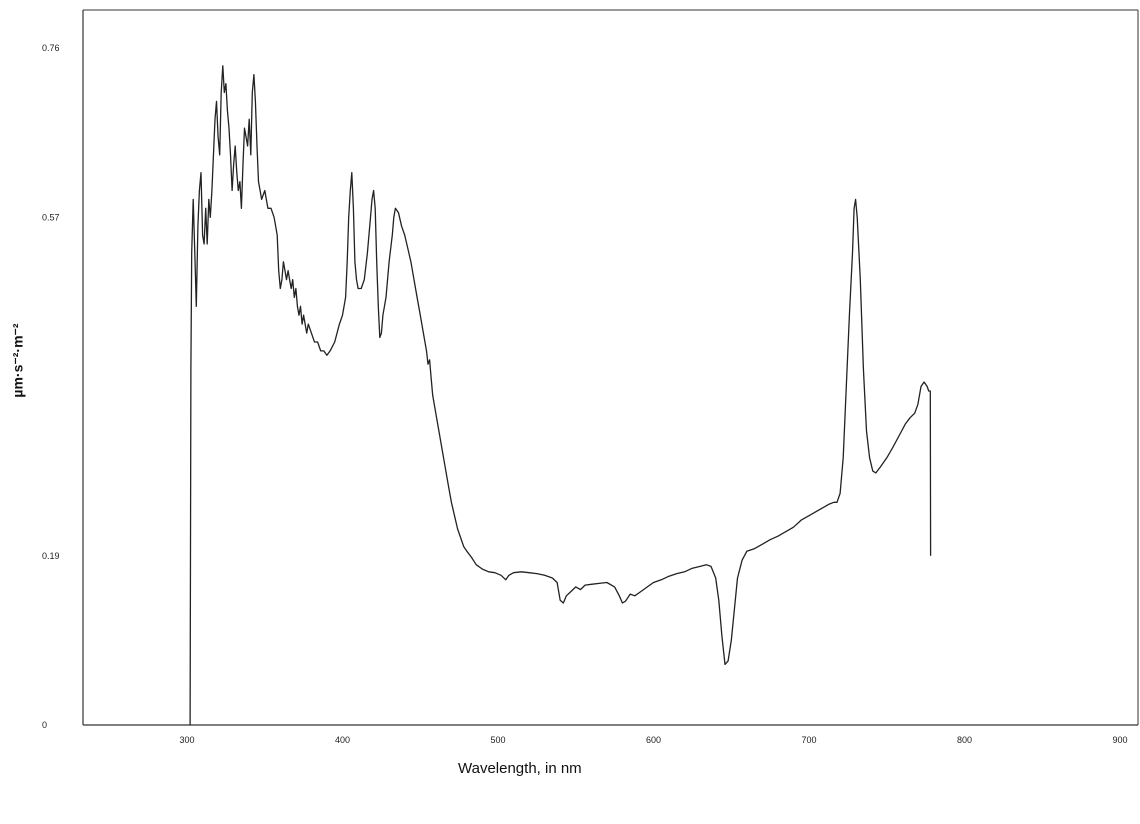  What do you see at coordinates (1119, 740) in the screenshot?
I see `x-tick-label: 900` at bounding box center [1119, 740].